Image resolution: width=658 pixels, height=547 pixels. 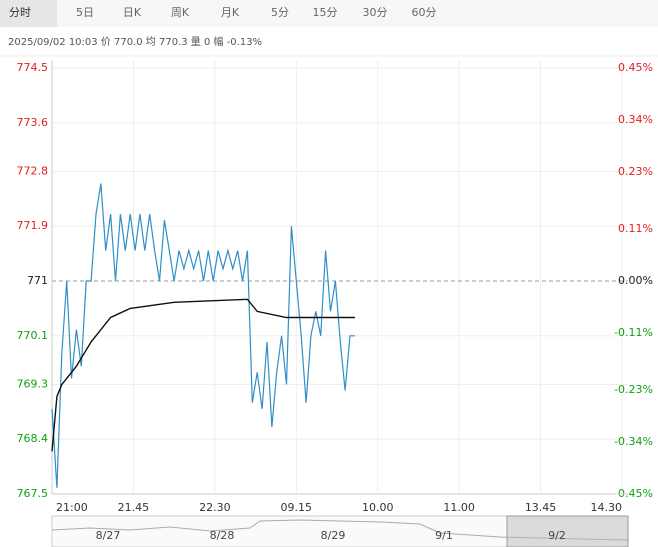 I want to click on navigator-label: 8/27, so click(x=108, y=535).